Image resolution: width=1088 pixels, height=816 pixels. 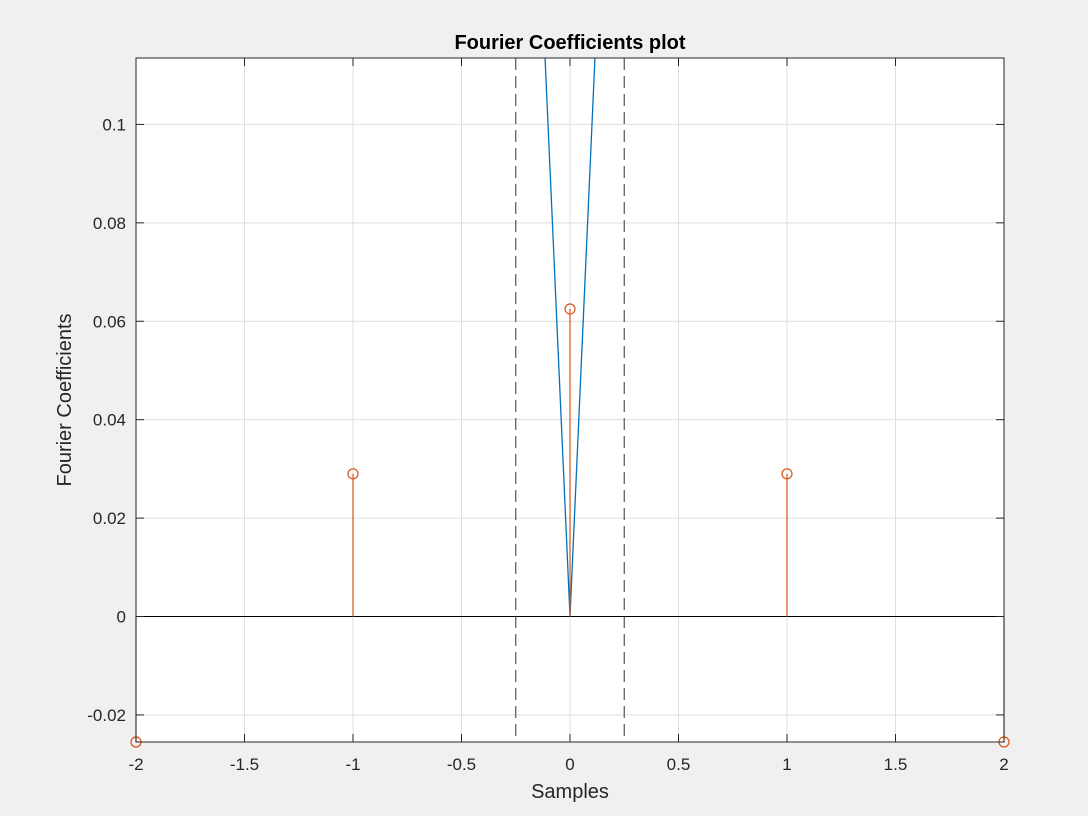 What do you see at coordinates (121, 617) in the screenshot?
I see `y-tick-label: 0` at bounding box center [121, 617].